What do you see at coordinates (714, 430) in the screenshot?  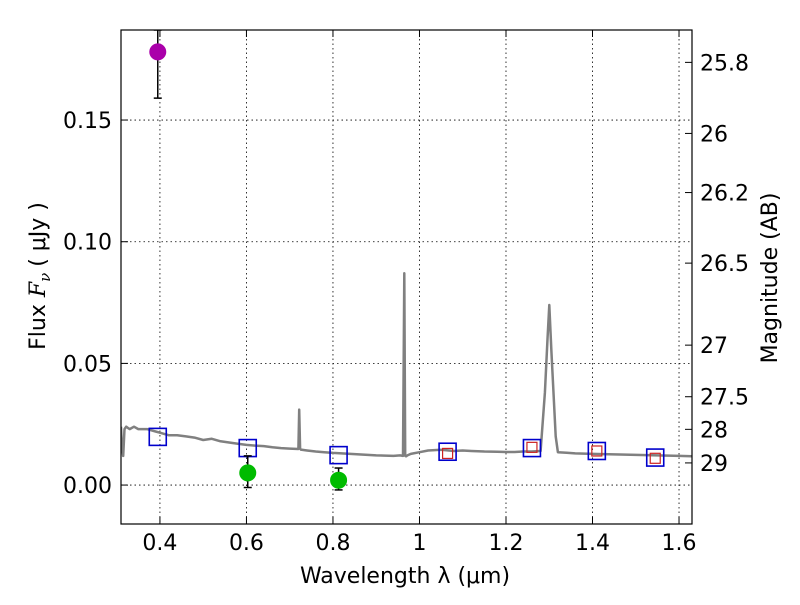 I see `y2-tick-label: 28` at bounding box center [714, 430].